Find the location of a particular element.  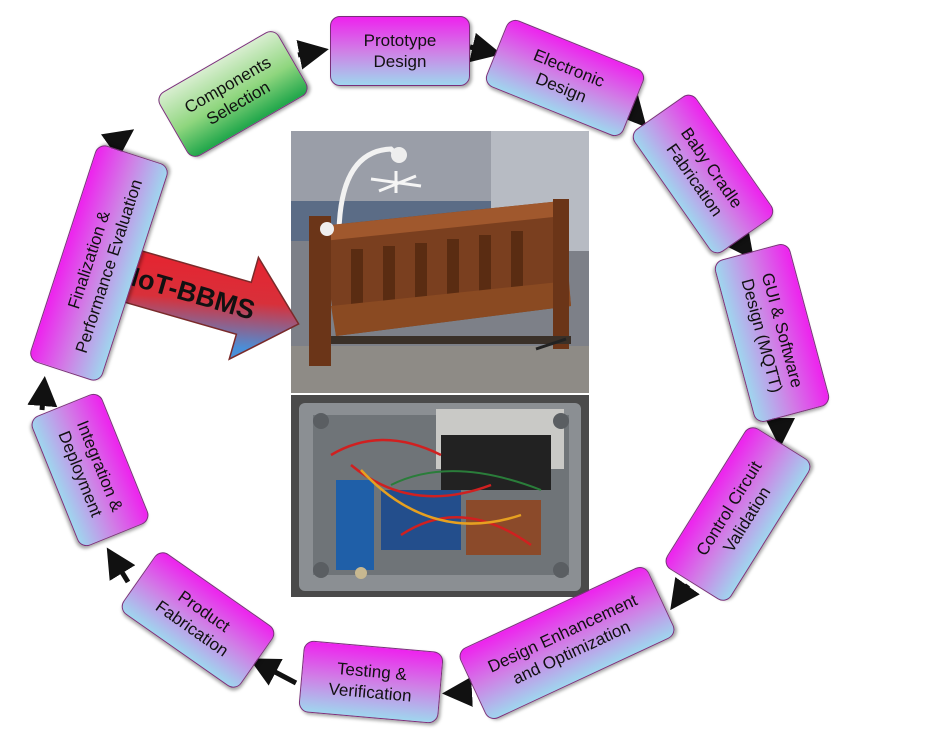

step-line: Prototype is located at coordinates (400, 40).